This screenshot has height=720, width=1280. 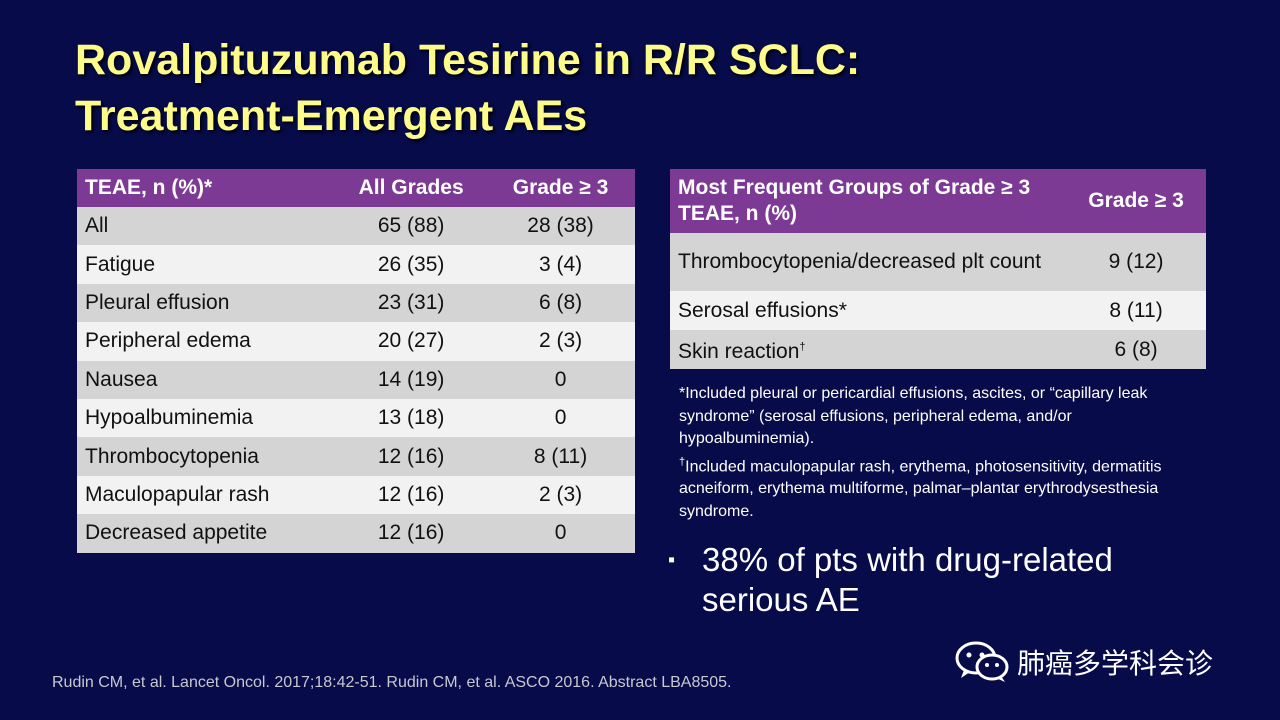 What do you see at coordinates (560, 264) in the screenshot?
I see `cell-grade3: 3 (4)` at bounding box center [560, 264].